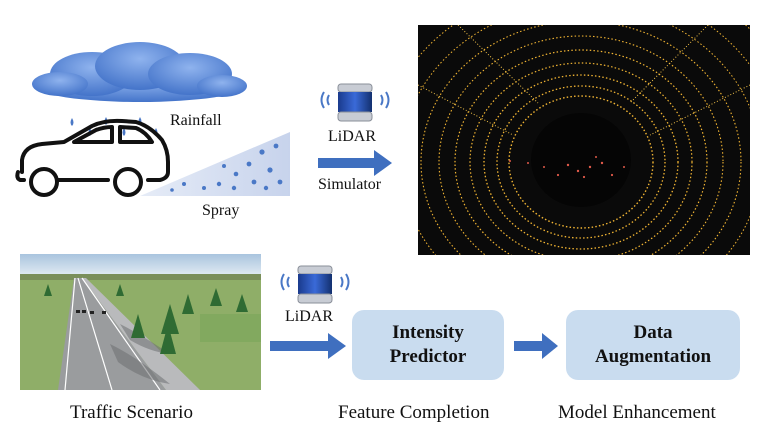  Describe the element at coordinates (196, 120) in the screenshot. I see `rainfall-label: Rainfall` at that location.